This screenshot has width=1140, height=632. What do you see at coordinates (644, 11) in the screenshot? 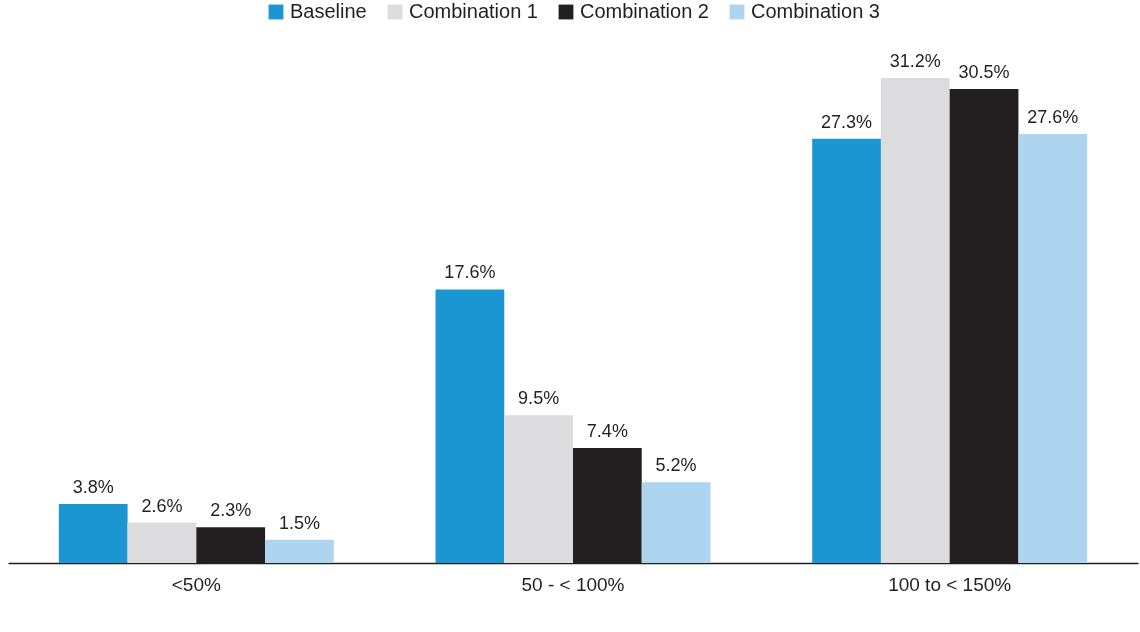
I see `legend-label: Combination 2` at bounding box center [644, 11].